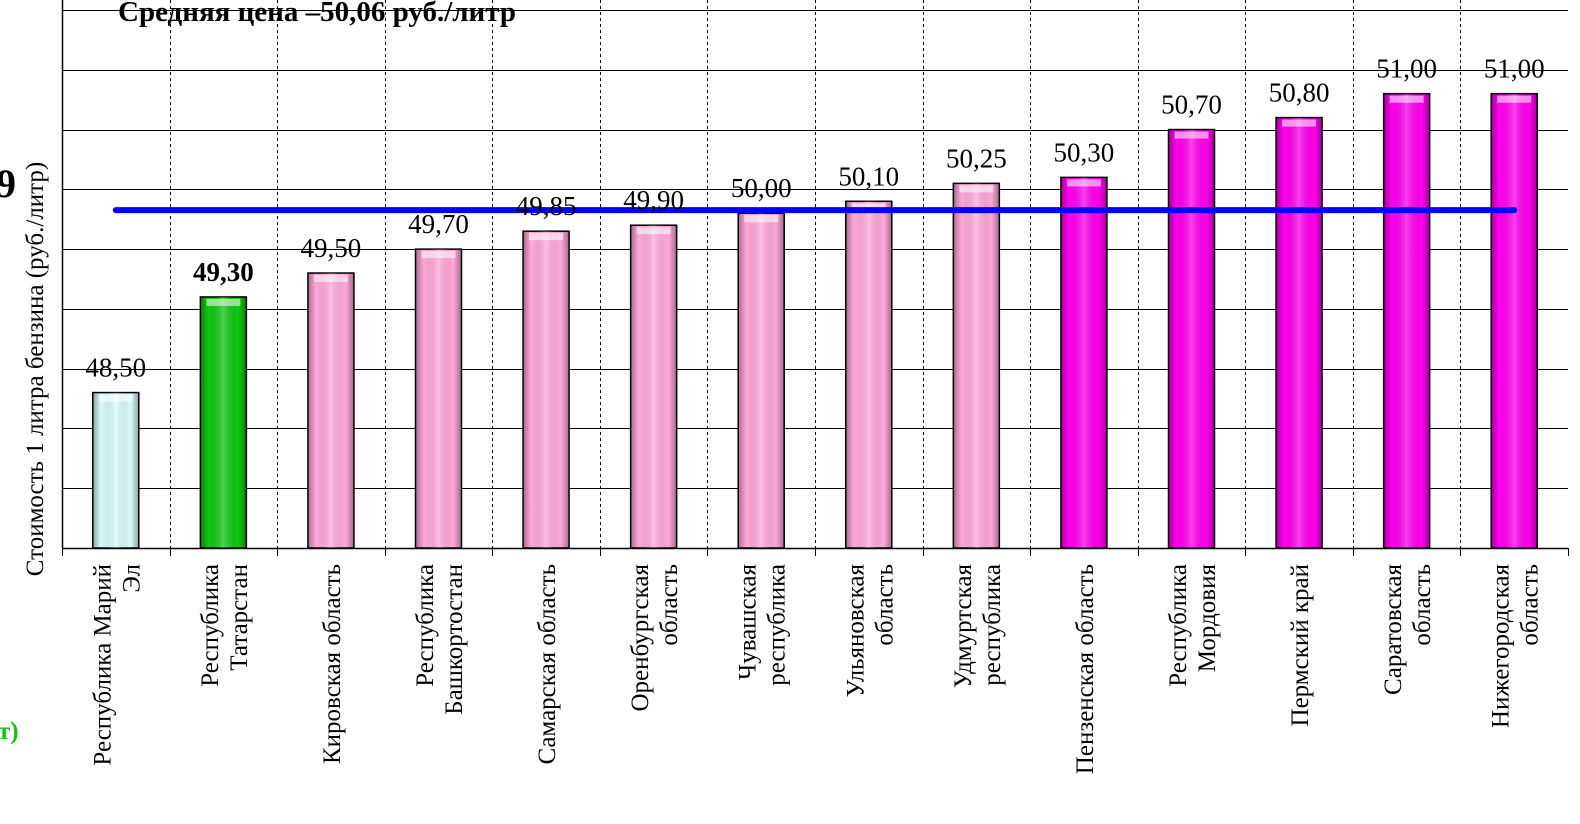 This screenshot has width=1580, height=824. I want to click on value-label: 50,25, so click(976, 158).